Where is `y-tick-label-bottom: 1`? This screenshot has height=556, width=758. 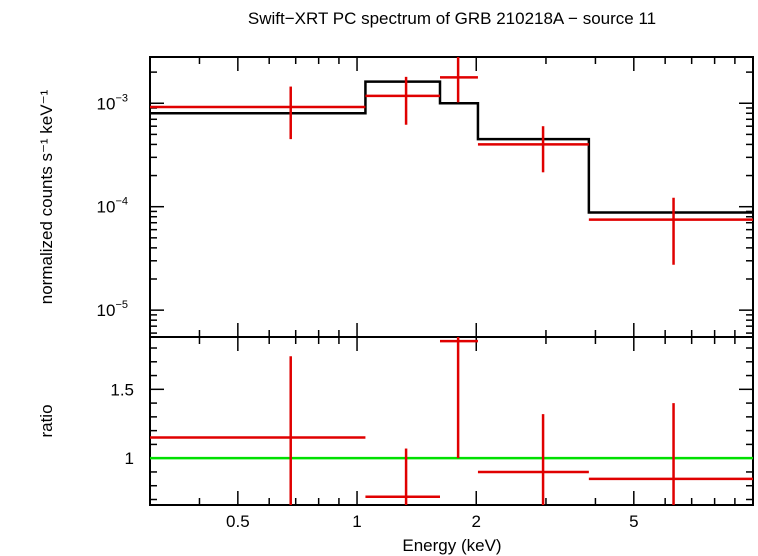 y-tick-label-bottom: 1 is located at coordinates (129, 458).